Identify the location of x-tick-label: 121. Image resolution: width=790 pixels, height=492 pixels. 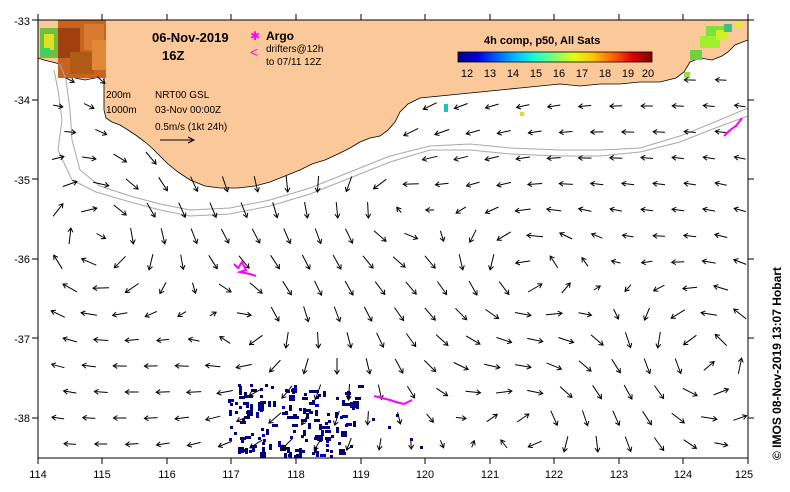
(490, 475).